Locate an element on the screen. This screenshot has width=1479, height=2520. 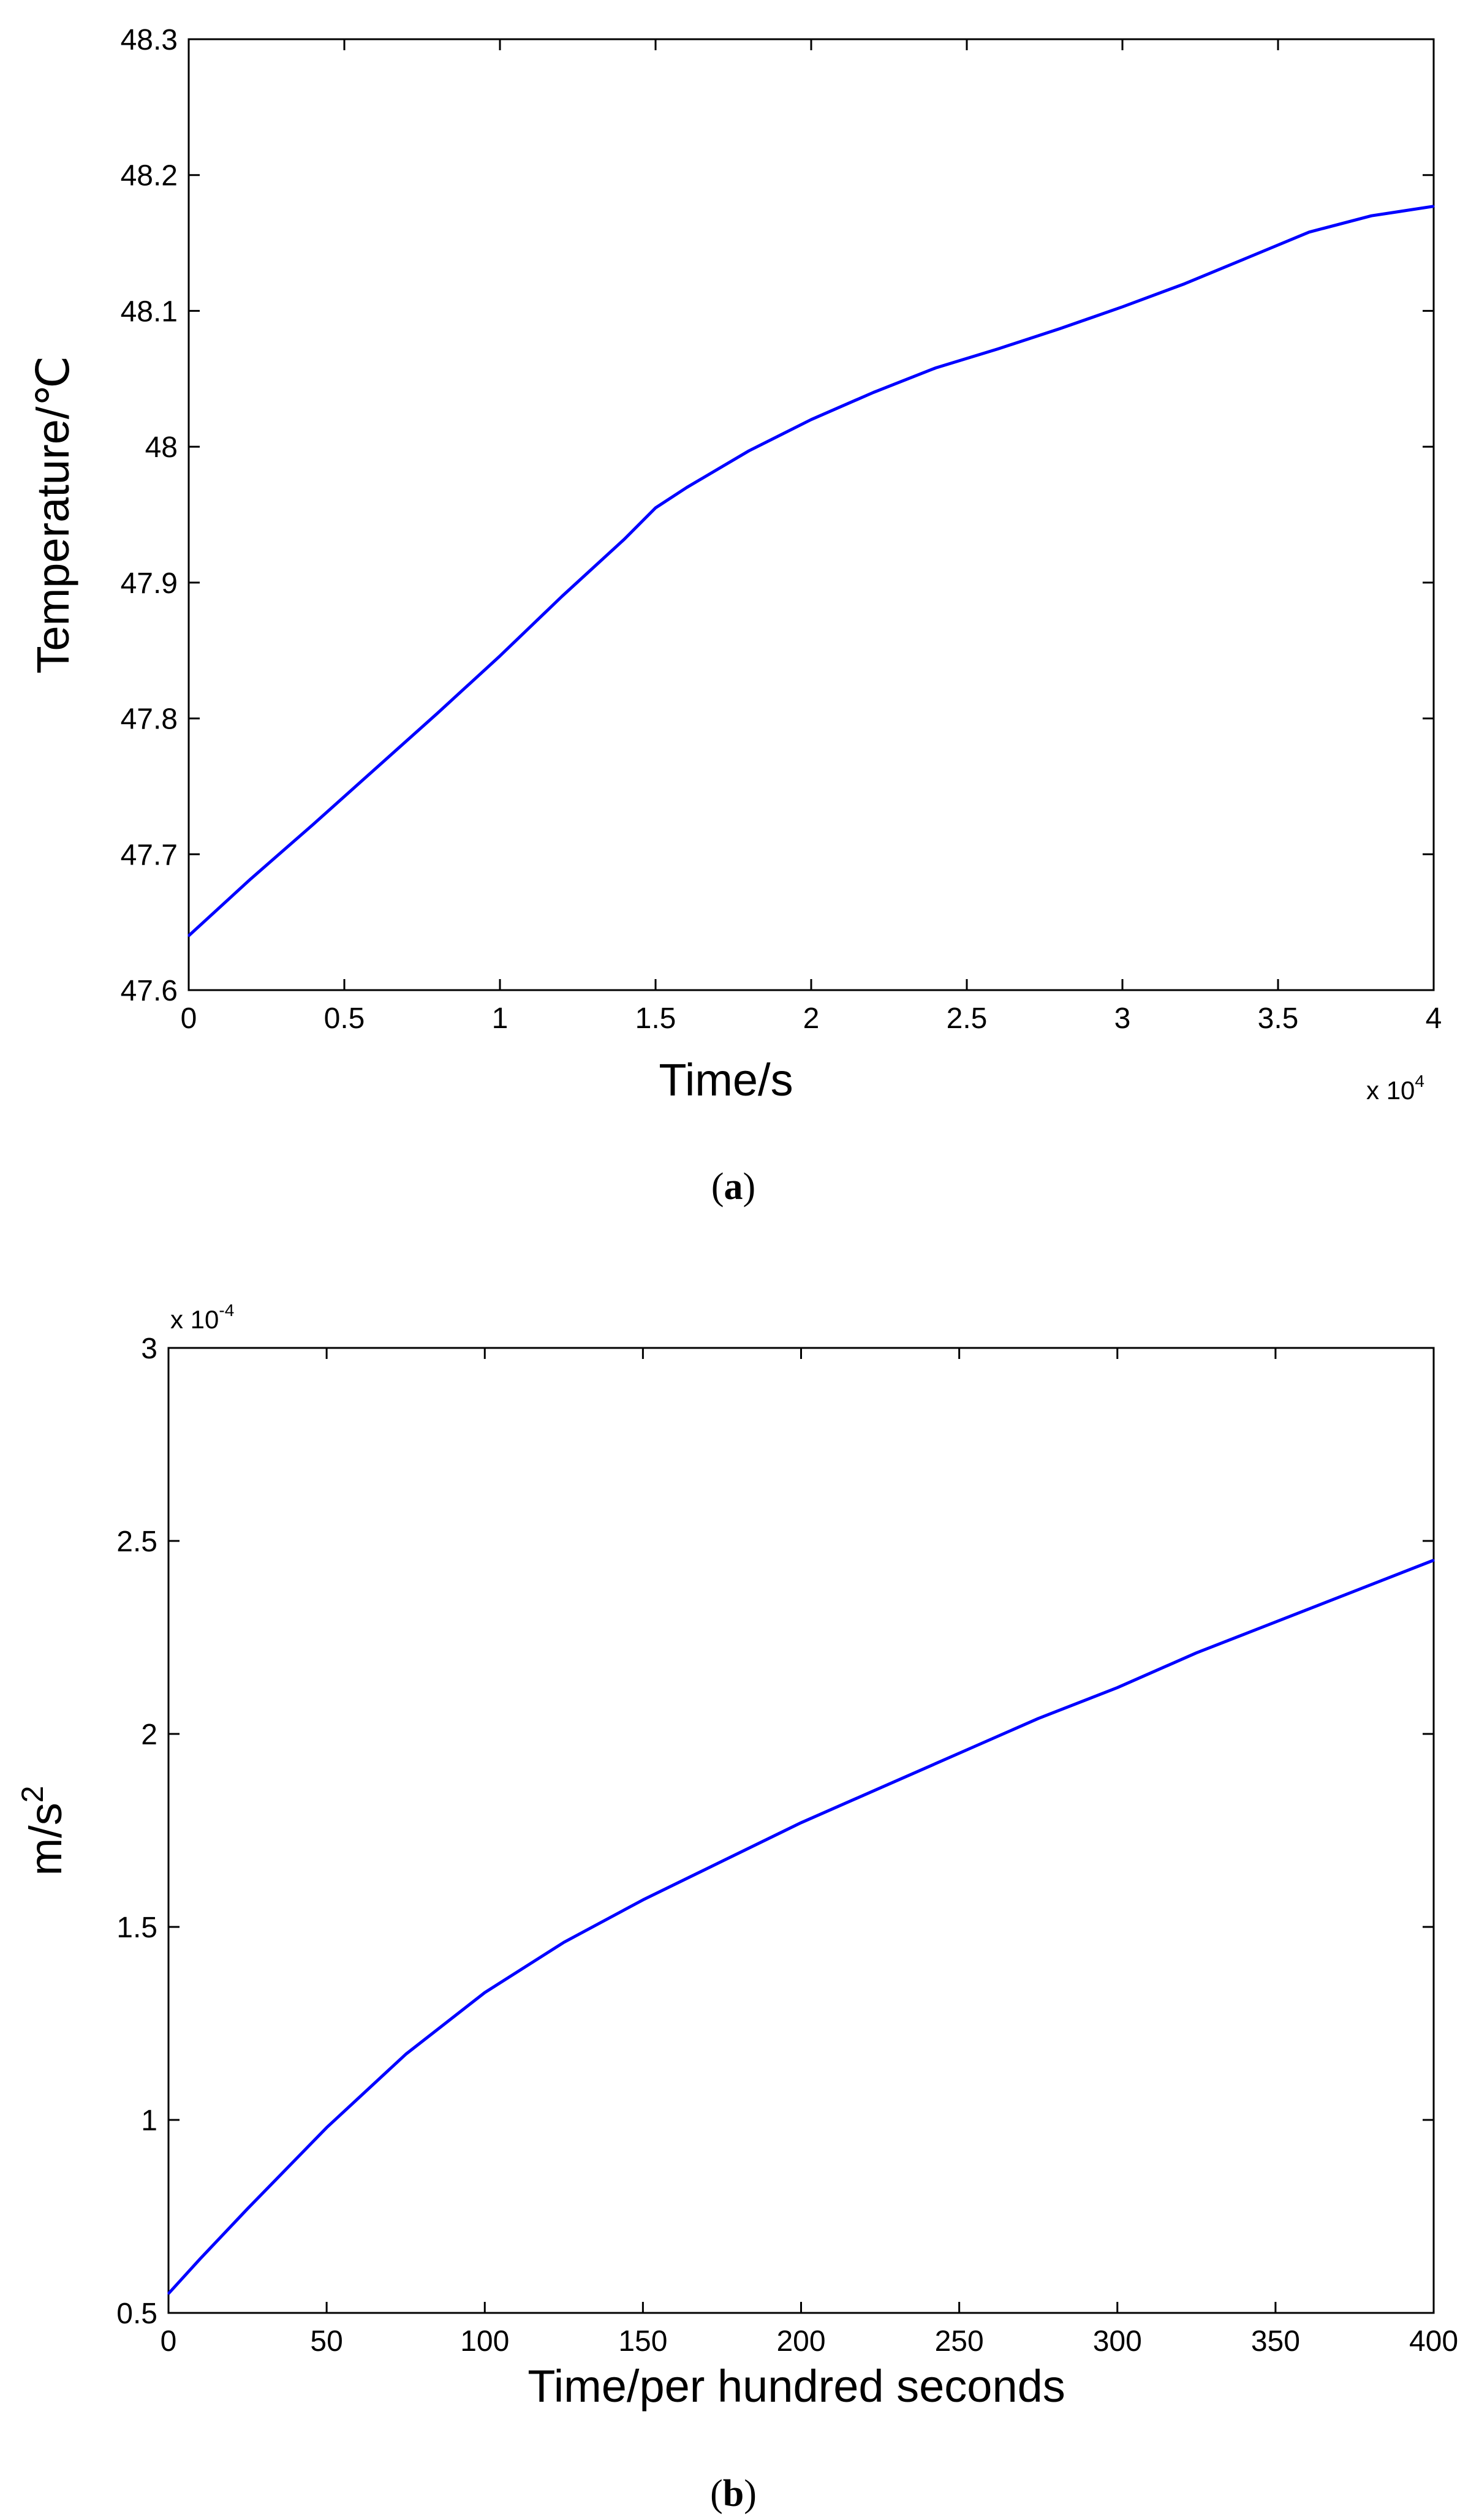
chart-a-x-axis-label: Time/s is located at coordinates (726, 1079).